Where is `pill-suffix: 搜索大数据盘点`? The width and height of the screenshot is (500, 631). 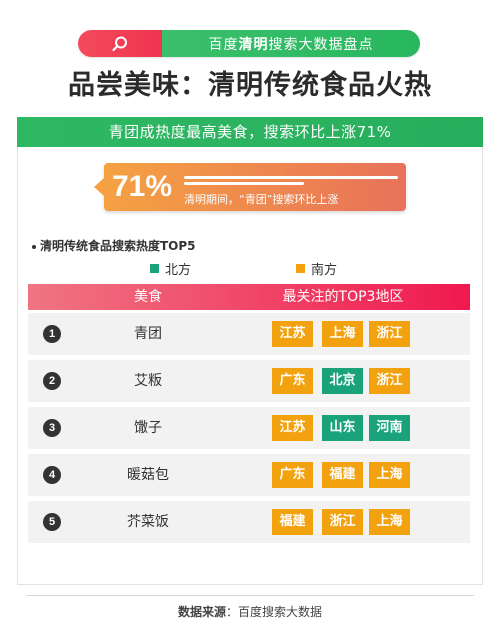 pill-suffix: 搜索大数据盘点 is located at coordinates (321, 44).